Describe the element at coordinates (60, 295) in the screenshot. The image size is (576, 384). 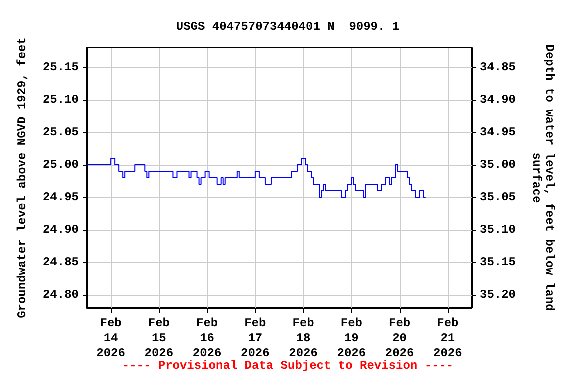
I see `y-tick-label: 24.80` at that location.